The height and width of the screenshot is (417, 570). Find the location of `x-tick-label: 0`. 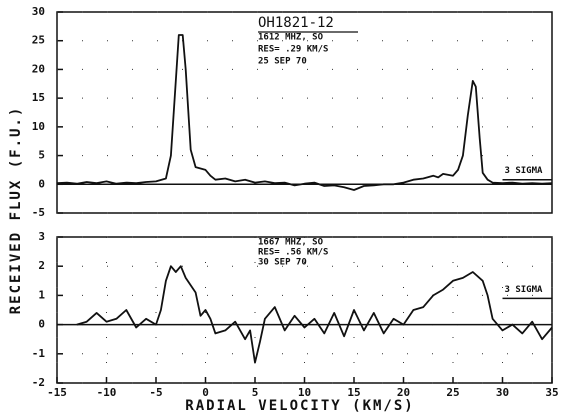

x-tick-label: 0 is located at coordinates (205, 392).